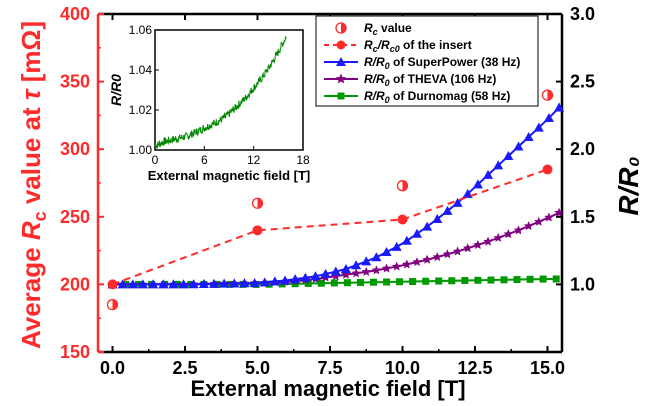 This screenshot has height=406, width=657. What do you see at coordinates (341, 78) in the screenshot?
I see `legend-marker-theva` at bounding box center [341, 78].